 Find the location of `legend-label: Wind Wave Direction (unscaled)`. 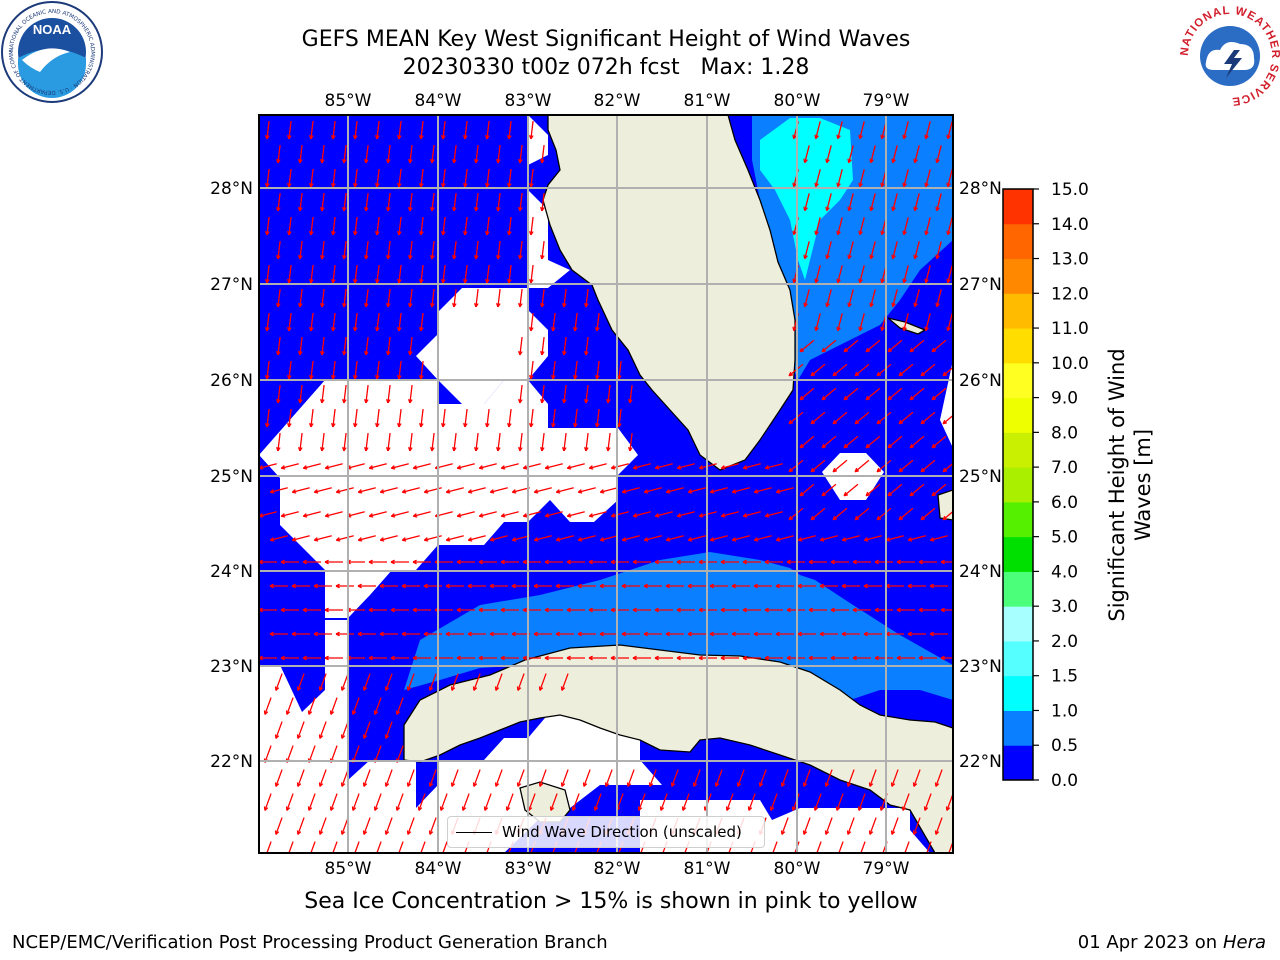

legend-label: Wind Wave Direction (unscaled) is located at coordinates (622, 832).